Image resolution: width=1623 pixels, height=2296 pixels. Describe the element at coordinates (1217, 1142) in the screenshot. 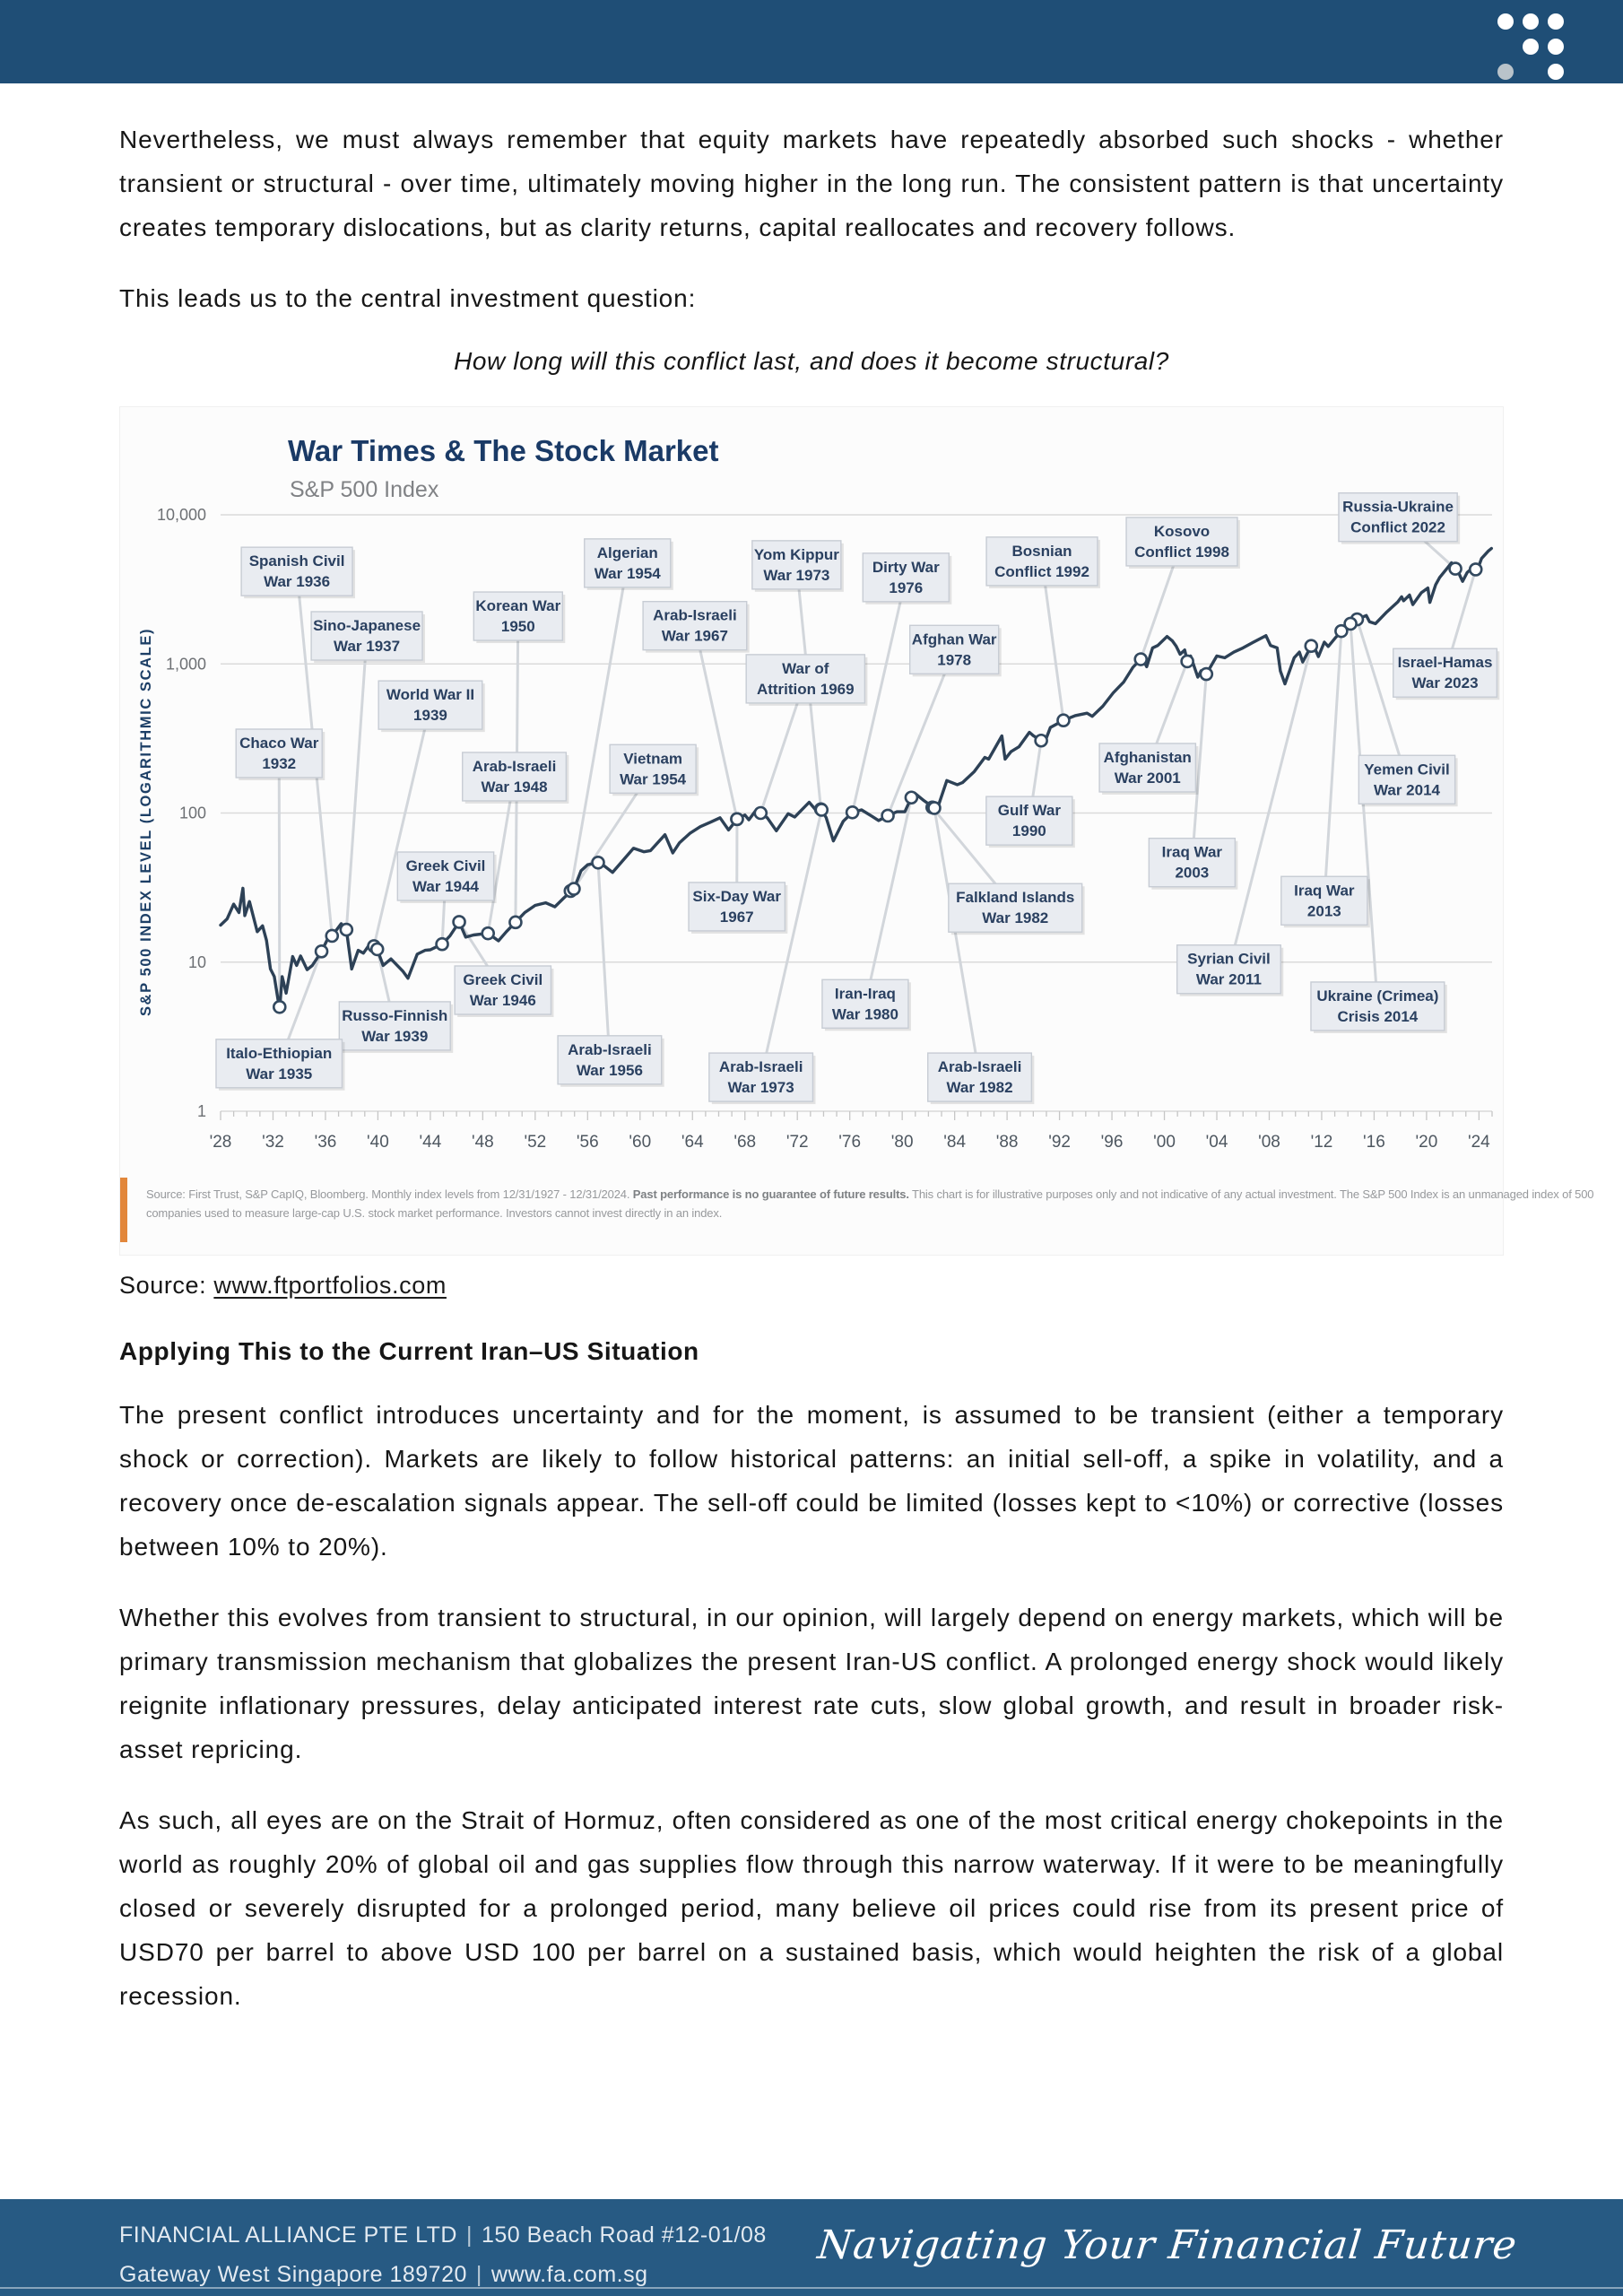

I see `svg-text: '04` at that location.